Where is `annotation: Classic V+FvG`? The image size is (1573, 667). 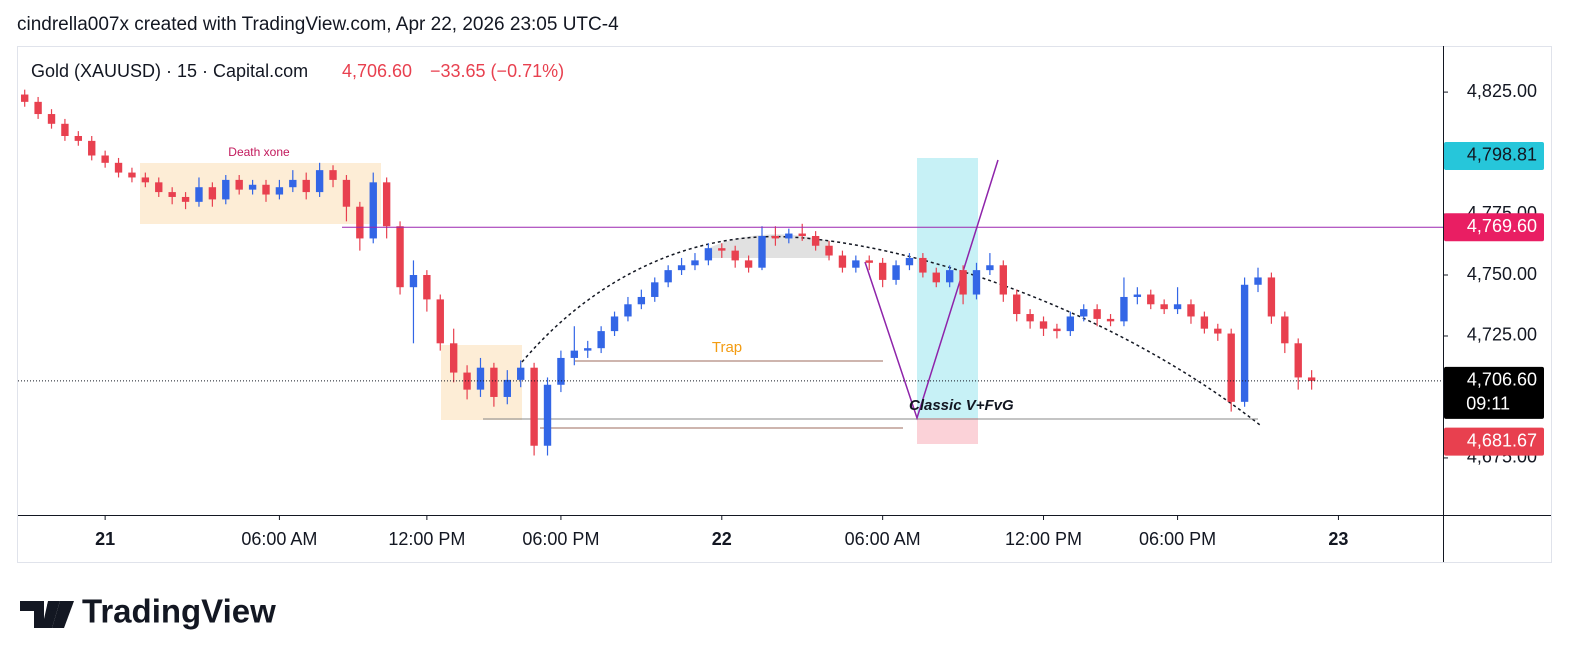
annotation: Classic V+FvG is located at coordinates (961, 405).